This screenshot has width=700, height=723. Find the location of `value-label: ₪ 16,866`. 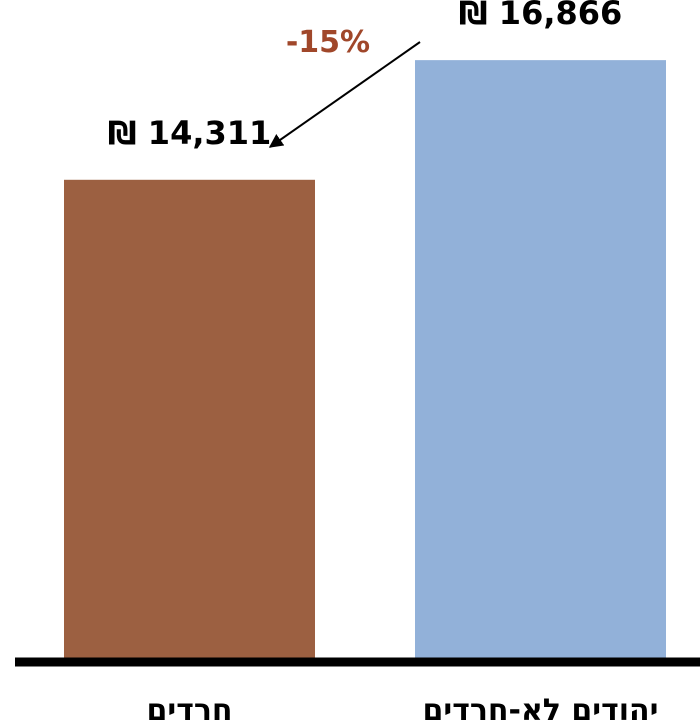

value-label: ₪ 16,866 is located at coordinates (541, 16).